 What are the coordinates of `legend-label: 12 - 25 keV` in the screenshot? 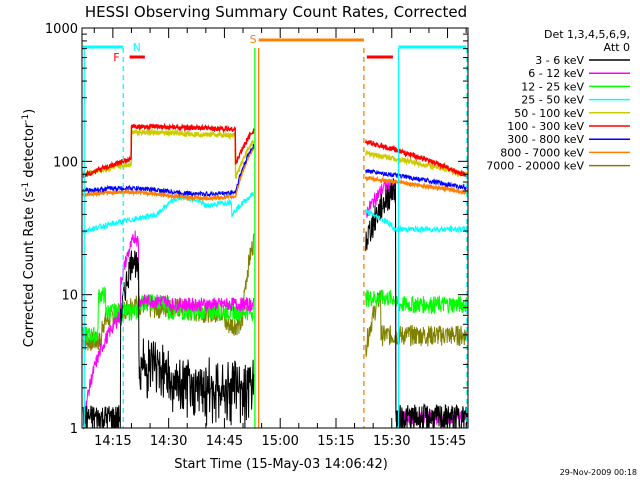 It's located at (552, 86).